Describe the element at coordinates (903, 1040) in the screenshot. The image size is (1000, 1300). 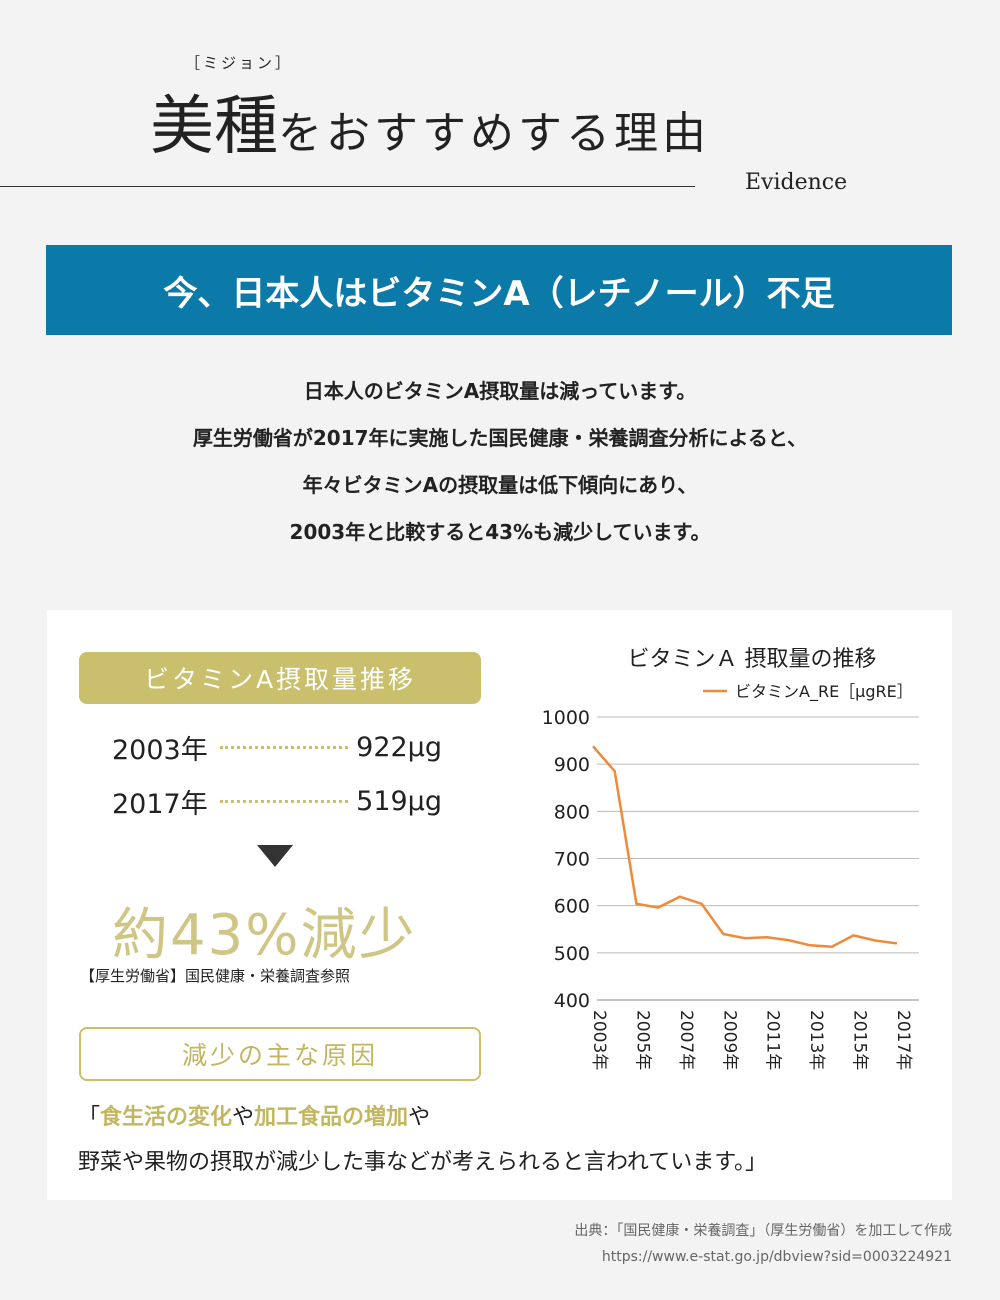
I see `x-tick-label: 2017年` at that location.